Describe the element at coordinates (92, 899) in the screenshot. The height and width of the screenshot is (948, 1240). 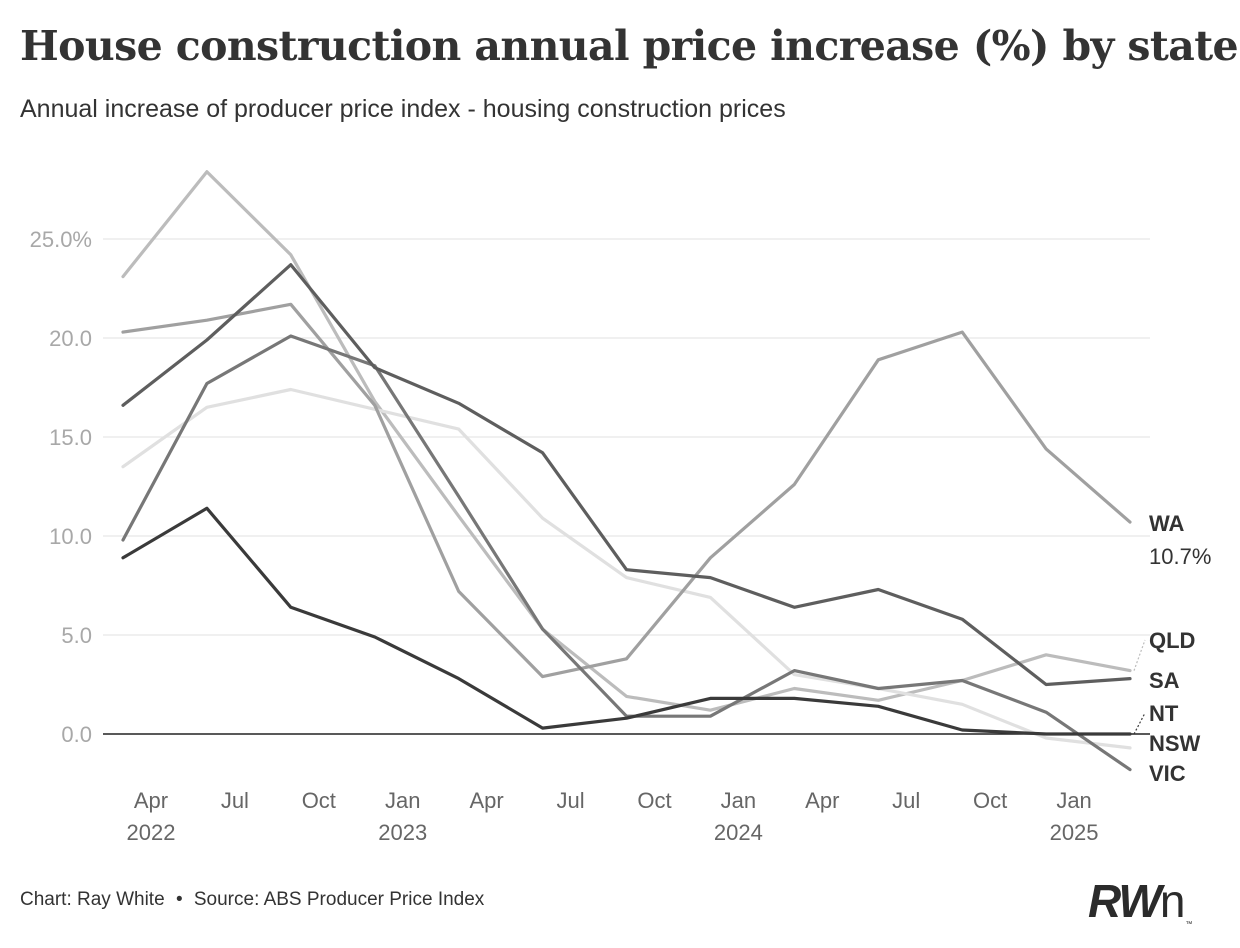
I see `chart-credit: Chart: Ray White` at that location.